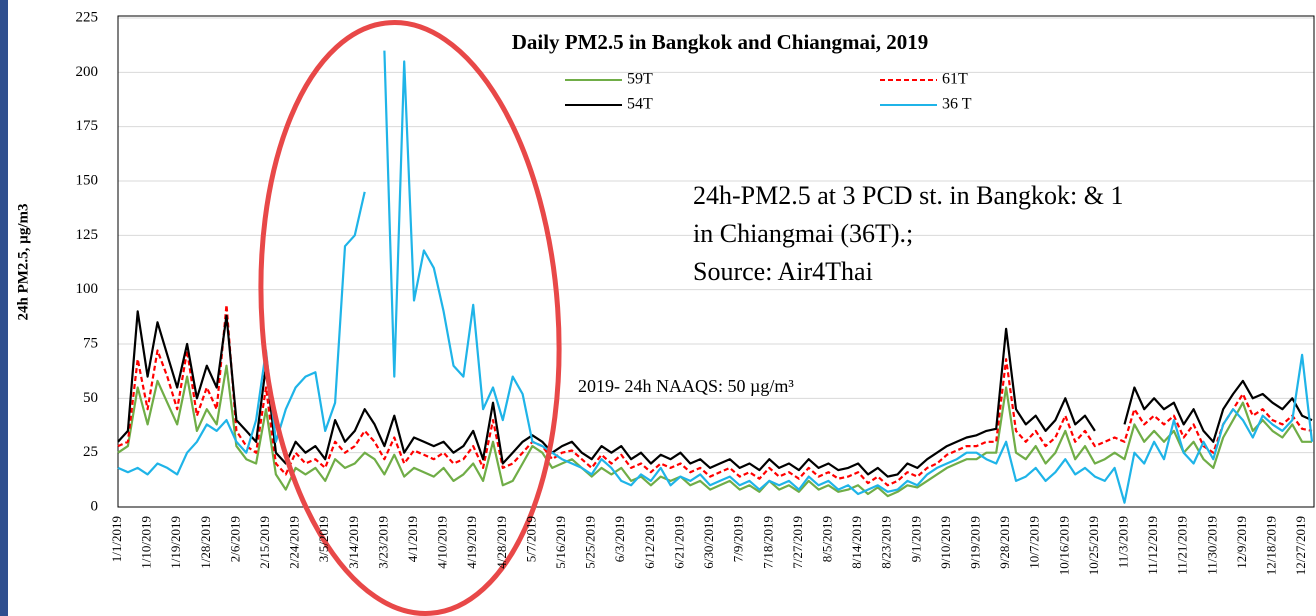 Image resolution: width=1316 pixels, height=616 pixels. What do you see at coordinates (87, 17) in the screenshot?
I see `y-tick-label: 225` at bounding box center [87, 17].